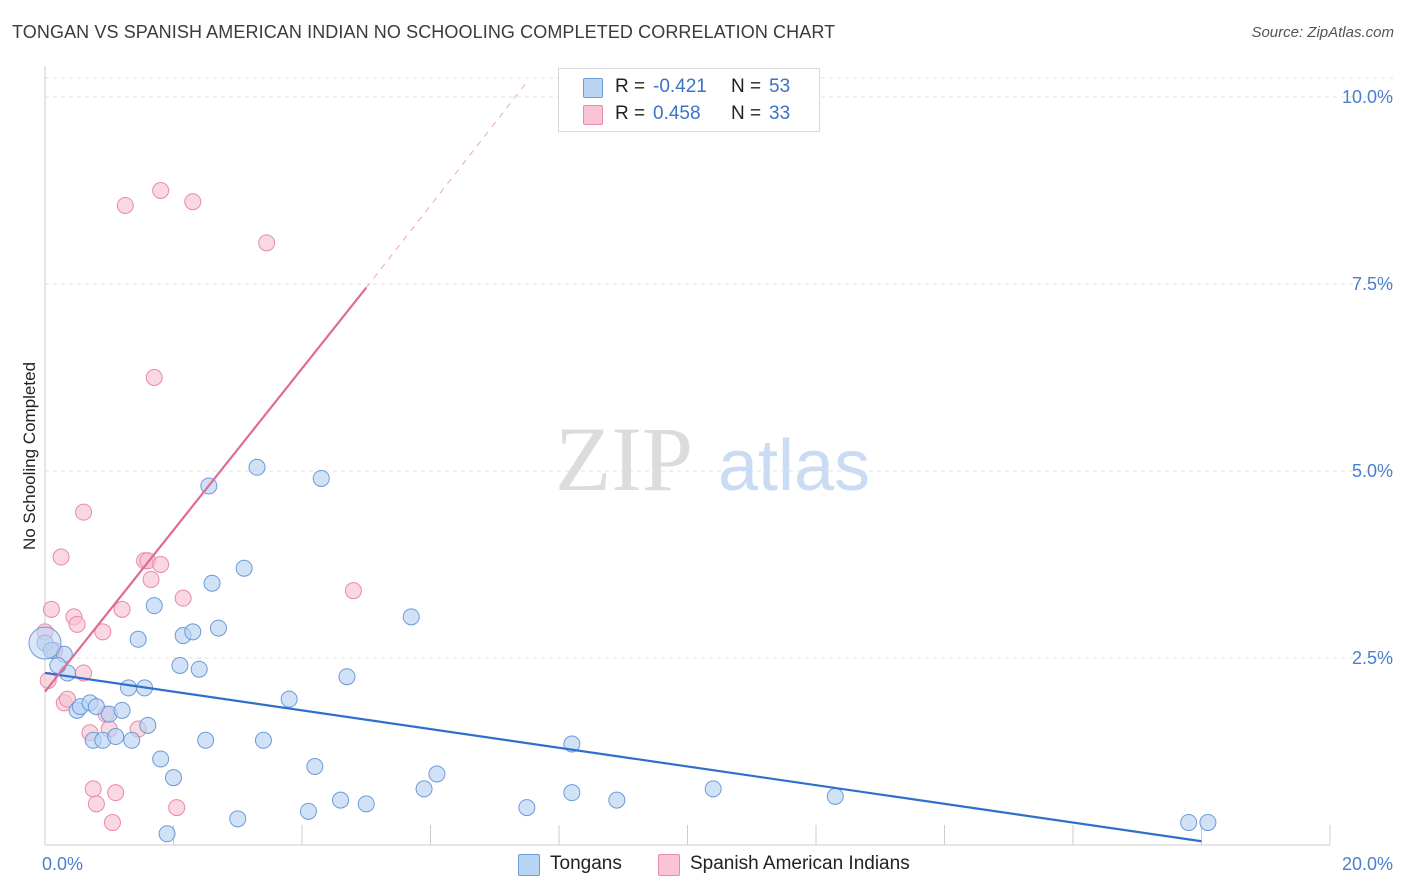  I want to click on y-axis-label: No Schooling Completed, so click(29, 456).